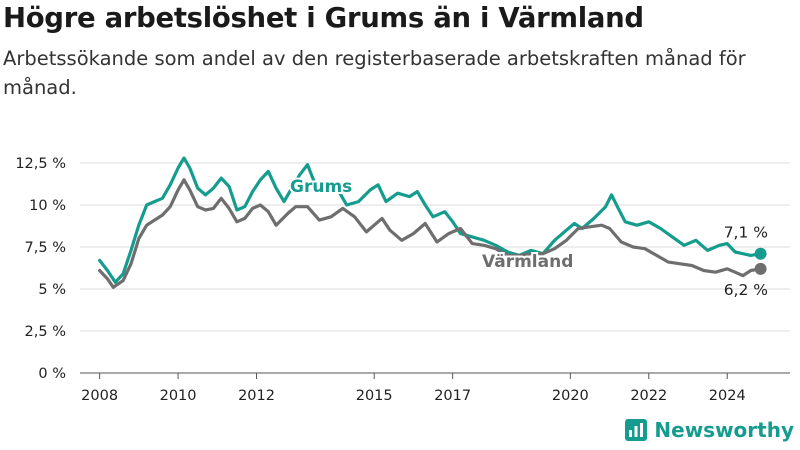  What do you see at coordinates (374, 396) in the screenshot?
I see `x-tick-label: 2015` at bounding box center [374, 396].